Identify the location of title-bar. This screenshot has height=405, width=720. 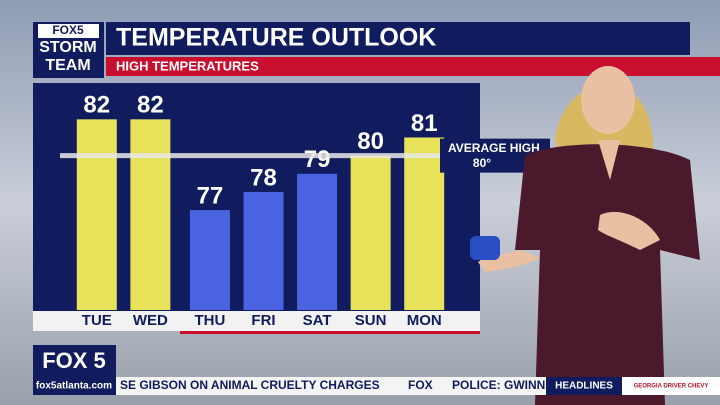
(398, 38).